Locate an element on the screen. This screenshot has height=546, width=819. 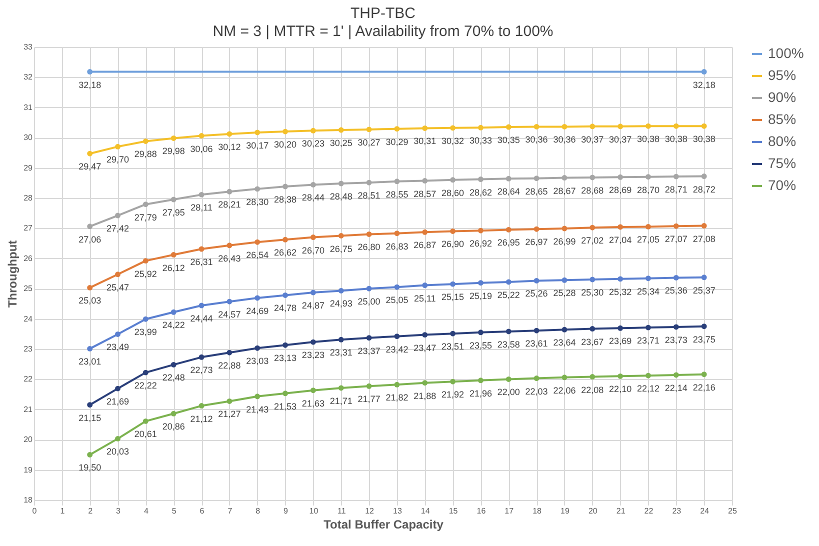
data-label: 29,47 is located at coordinates (90, 167).